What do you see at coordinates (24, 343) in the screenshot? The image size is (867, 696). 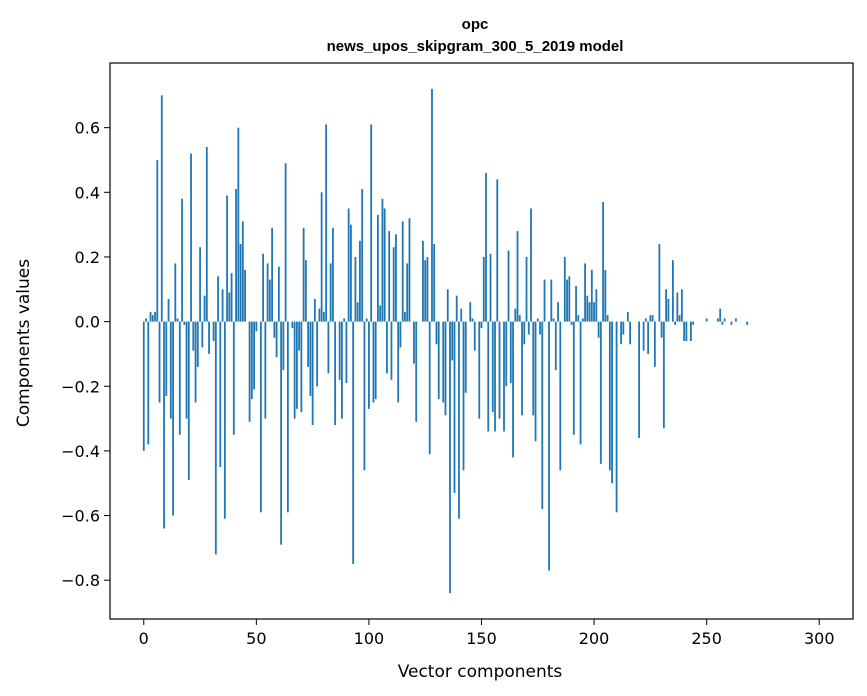 I see `y-axis-label: Components values` at bounding box center [24, 343].